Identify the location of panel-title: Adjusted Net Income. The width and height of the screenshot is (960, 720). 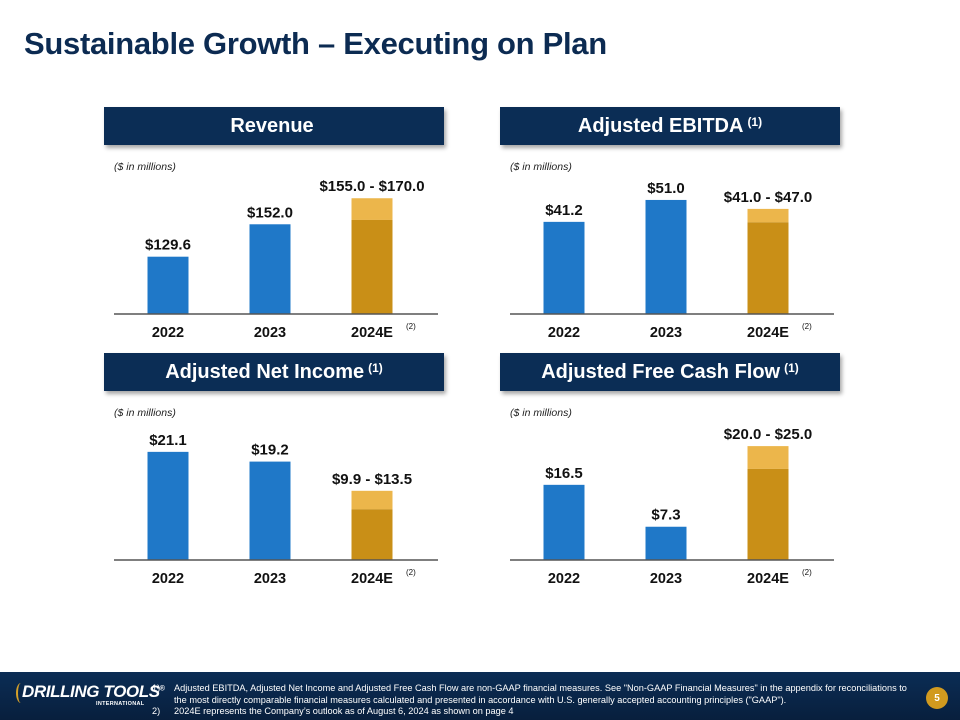
(265, 371).